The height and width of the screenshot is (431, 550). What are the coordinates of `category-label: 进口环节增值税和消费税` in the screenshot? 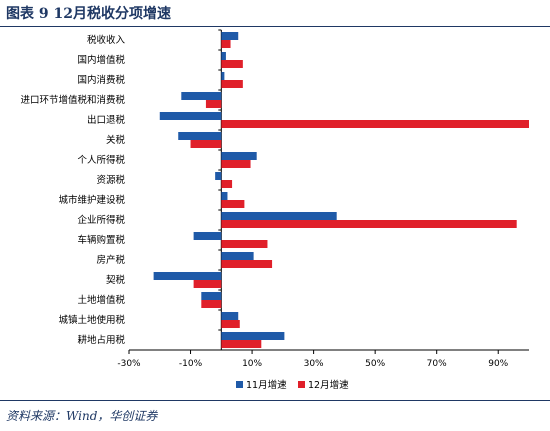 It's located at (72, 100).